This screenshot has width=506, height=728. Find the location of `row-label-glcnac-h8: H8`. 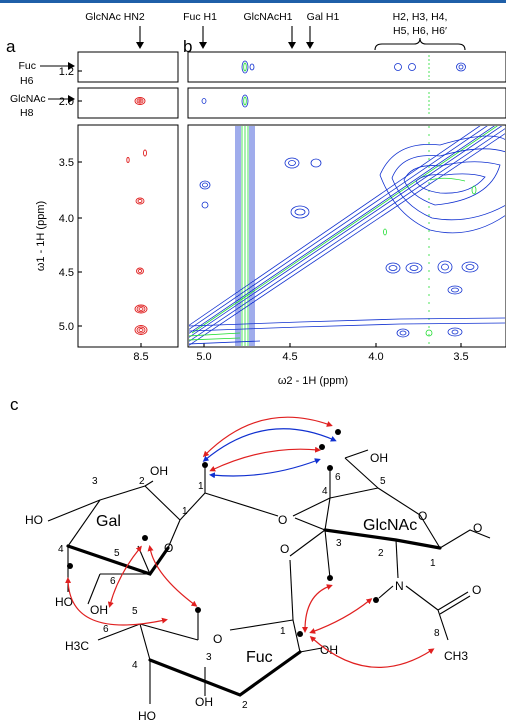

row-label-glcnac-h8: H8 is located at coordinates (27, 113).